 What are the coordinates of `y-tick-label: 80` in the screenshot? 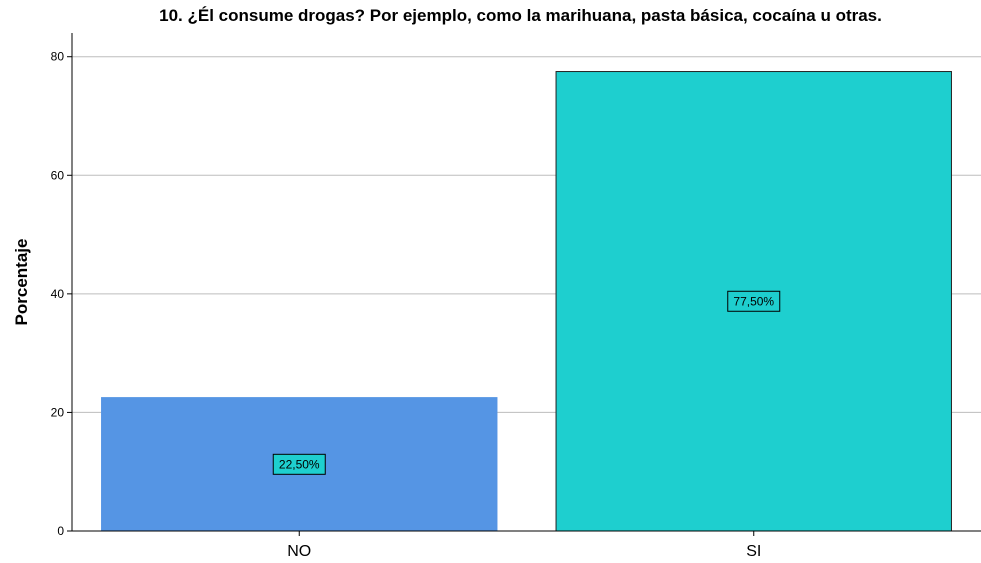 It's located at (58, 57).